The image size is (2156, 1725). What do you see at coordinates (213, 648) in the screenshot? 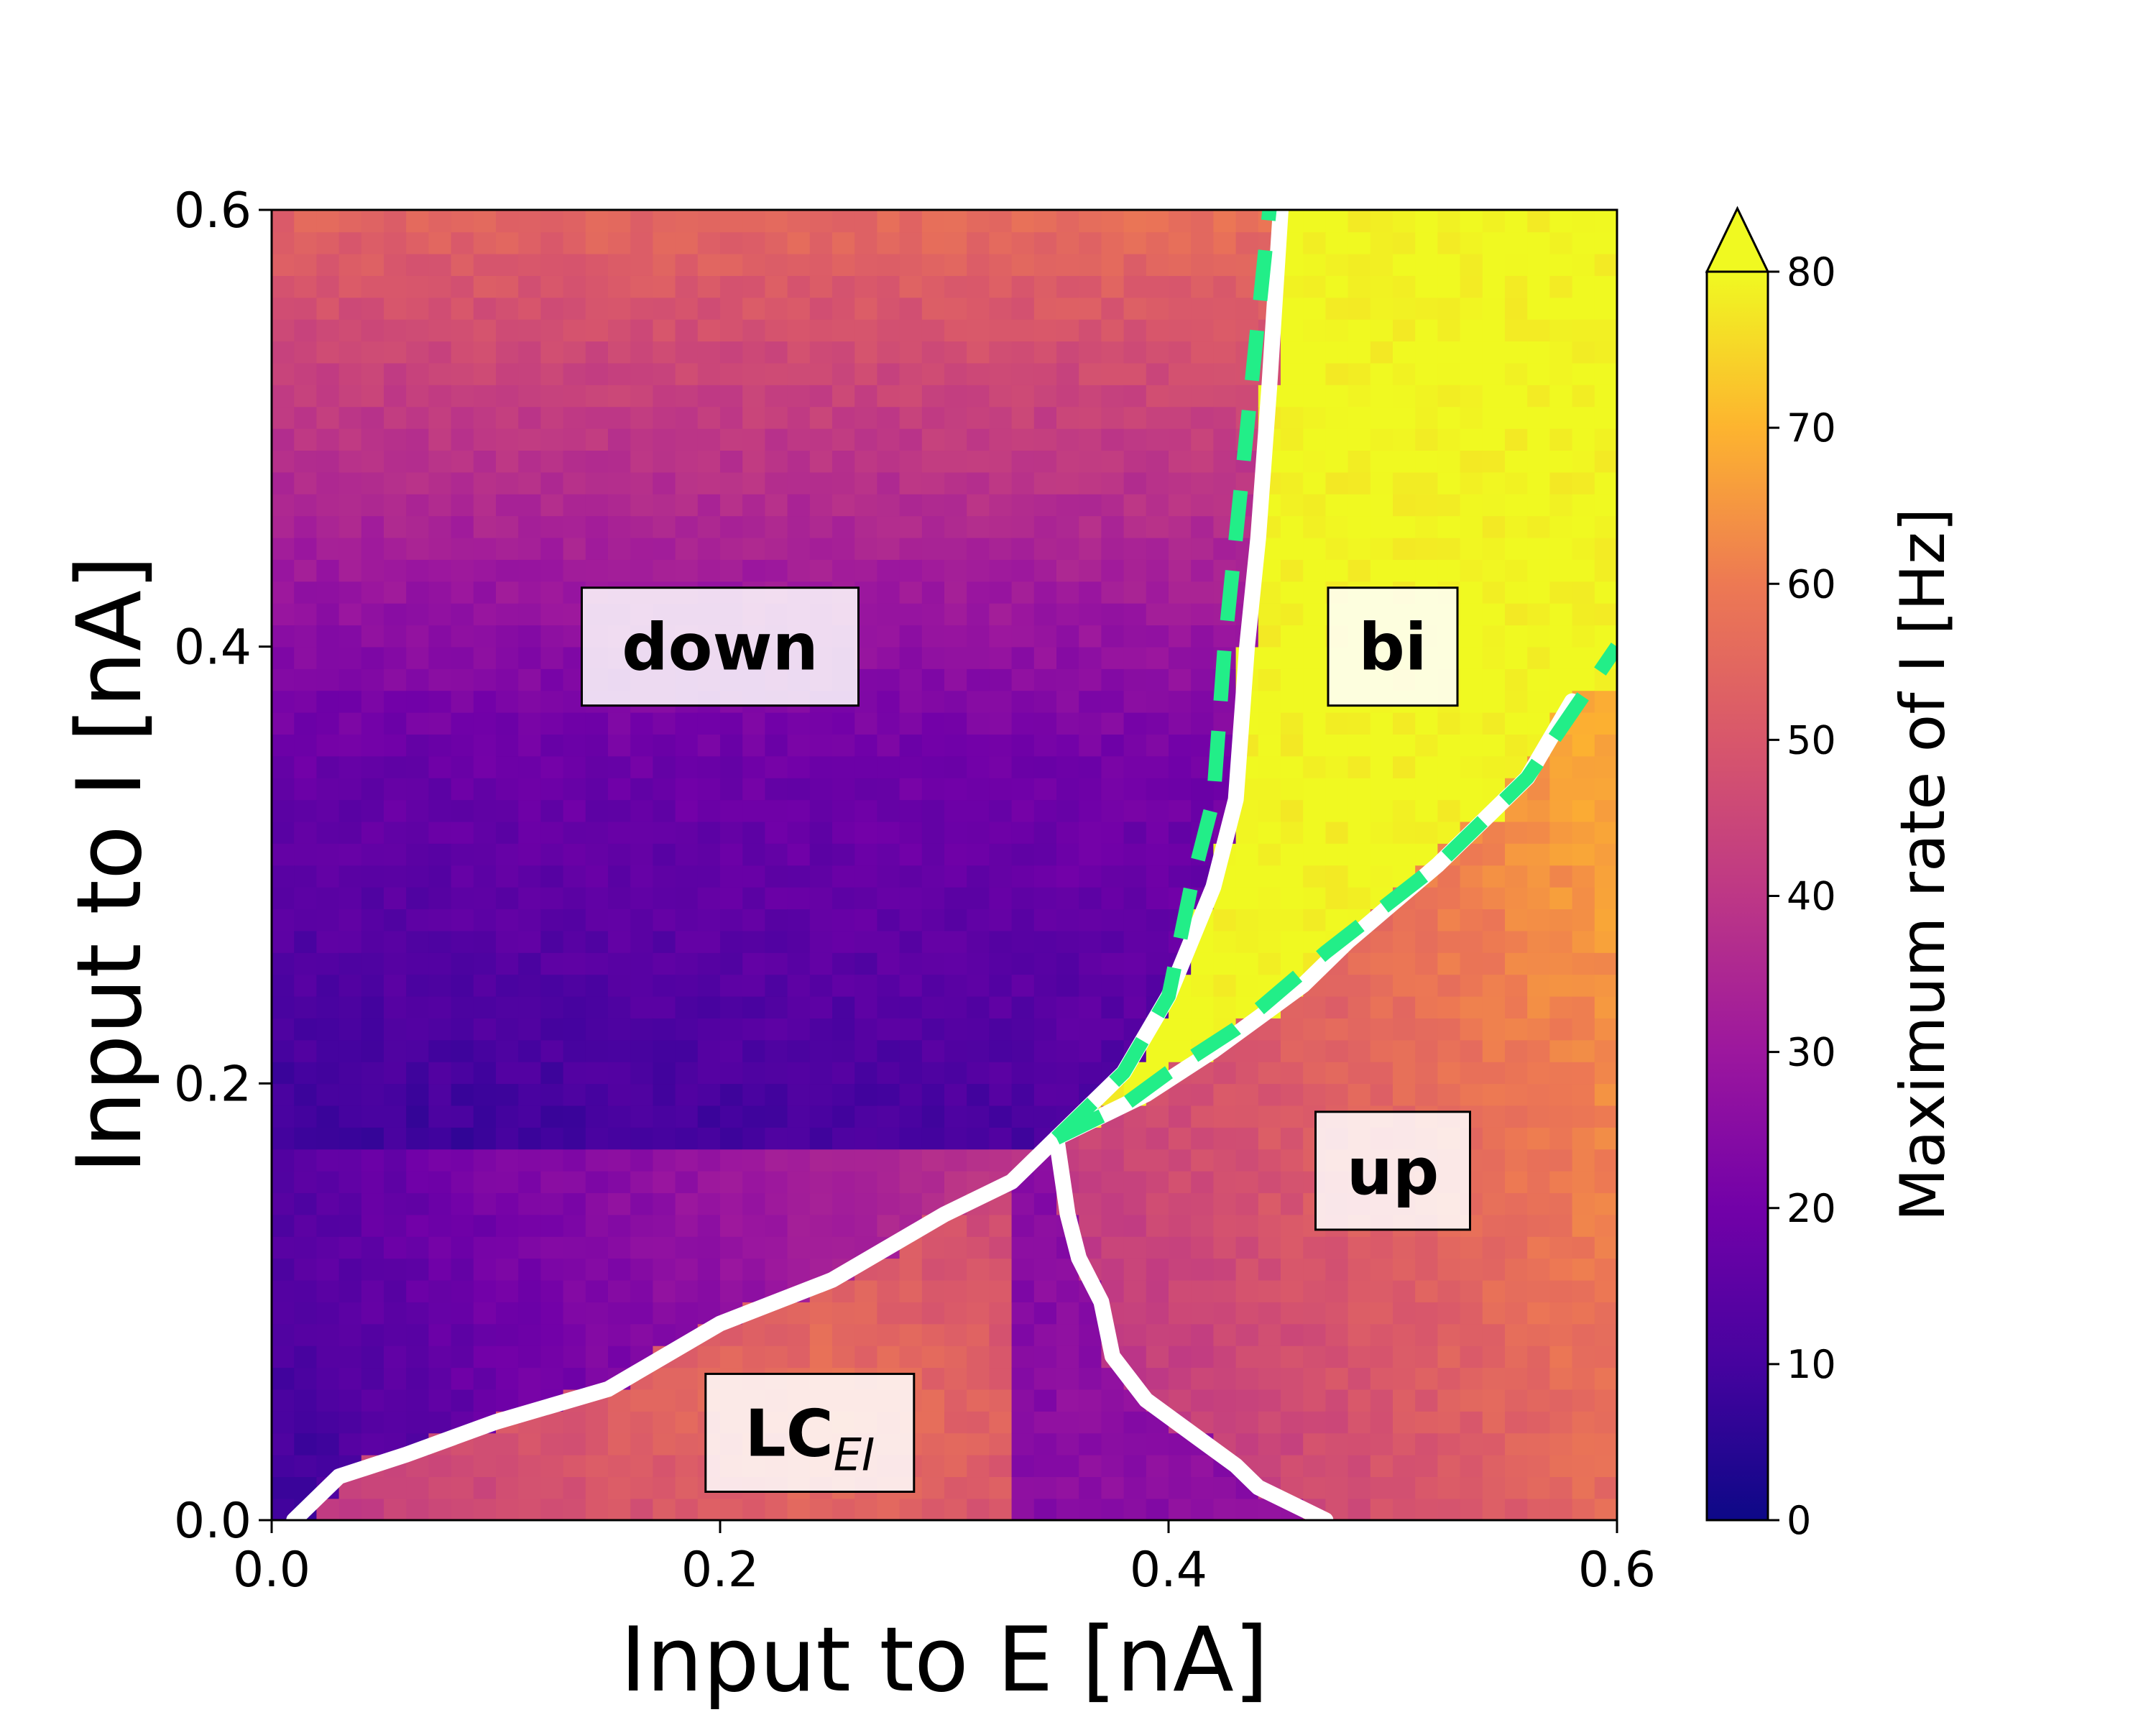
I see `y-tick-label: 0.4` at bounding box center [213, 648].